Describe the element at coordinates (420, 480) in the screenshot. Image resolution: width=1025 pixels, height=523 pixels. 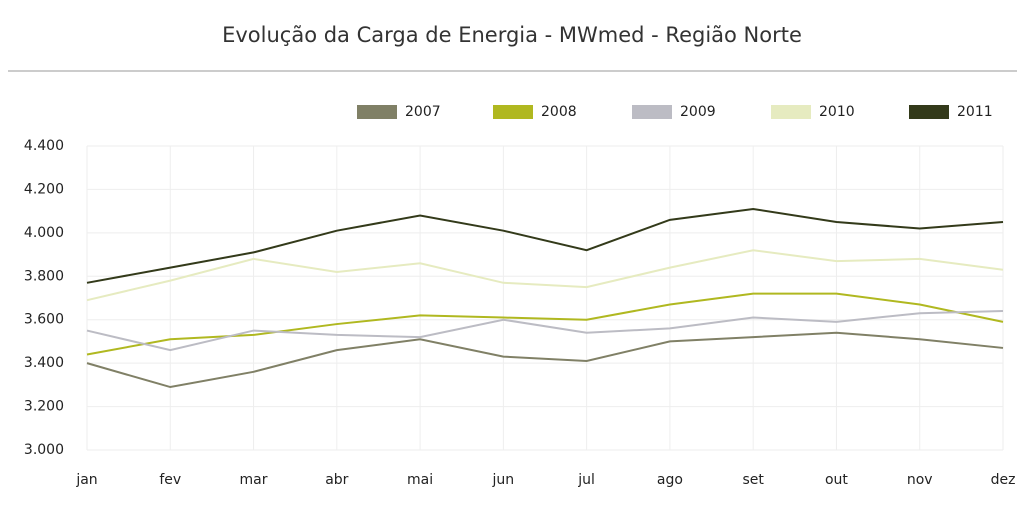
I see `x-tick-label: mai` at that location.